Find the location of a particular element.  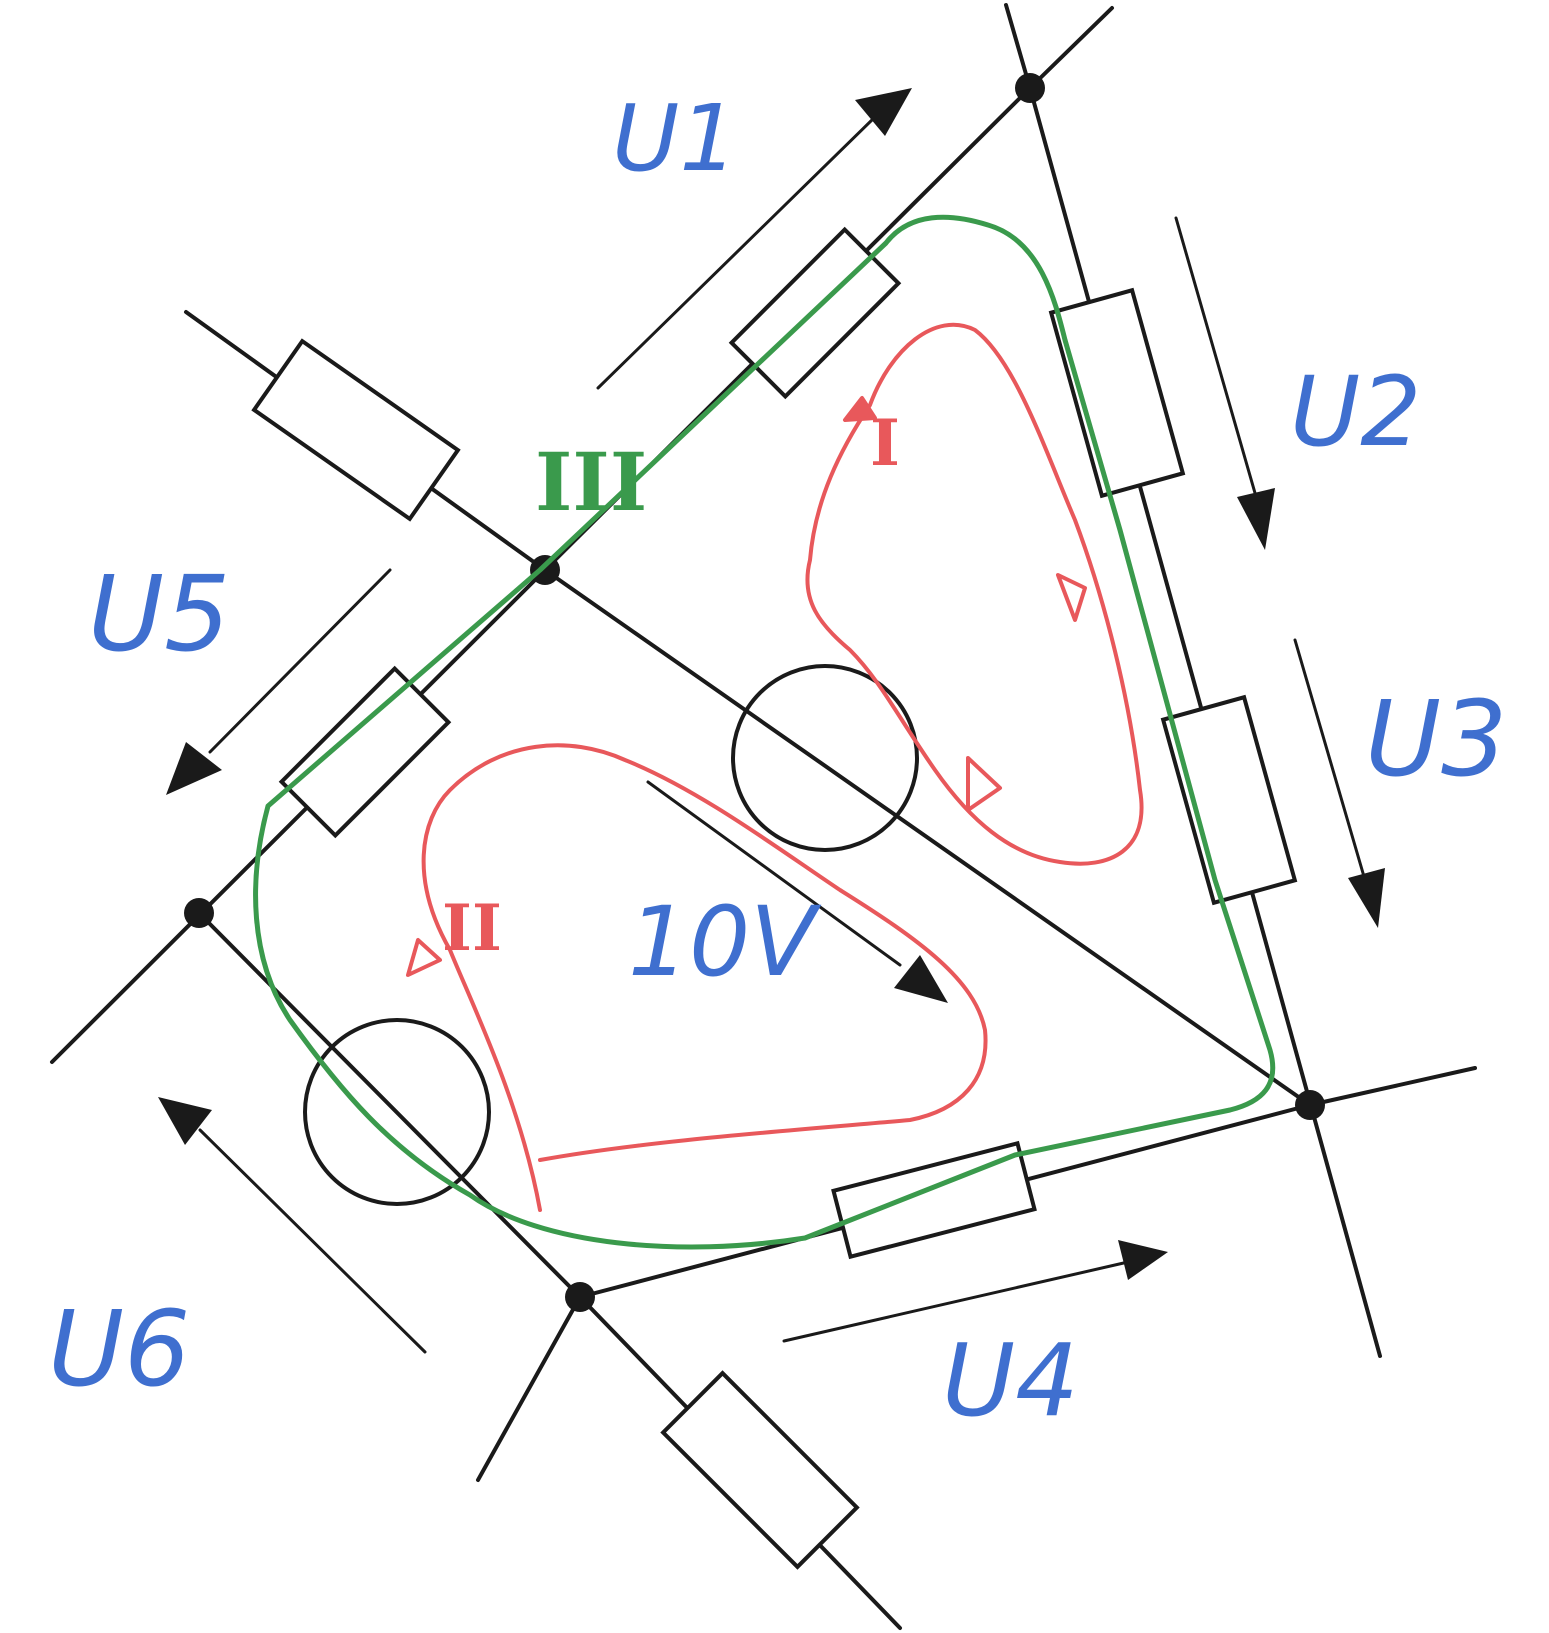

loop-i-arrow-right is located at coordinates (1071, 597).